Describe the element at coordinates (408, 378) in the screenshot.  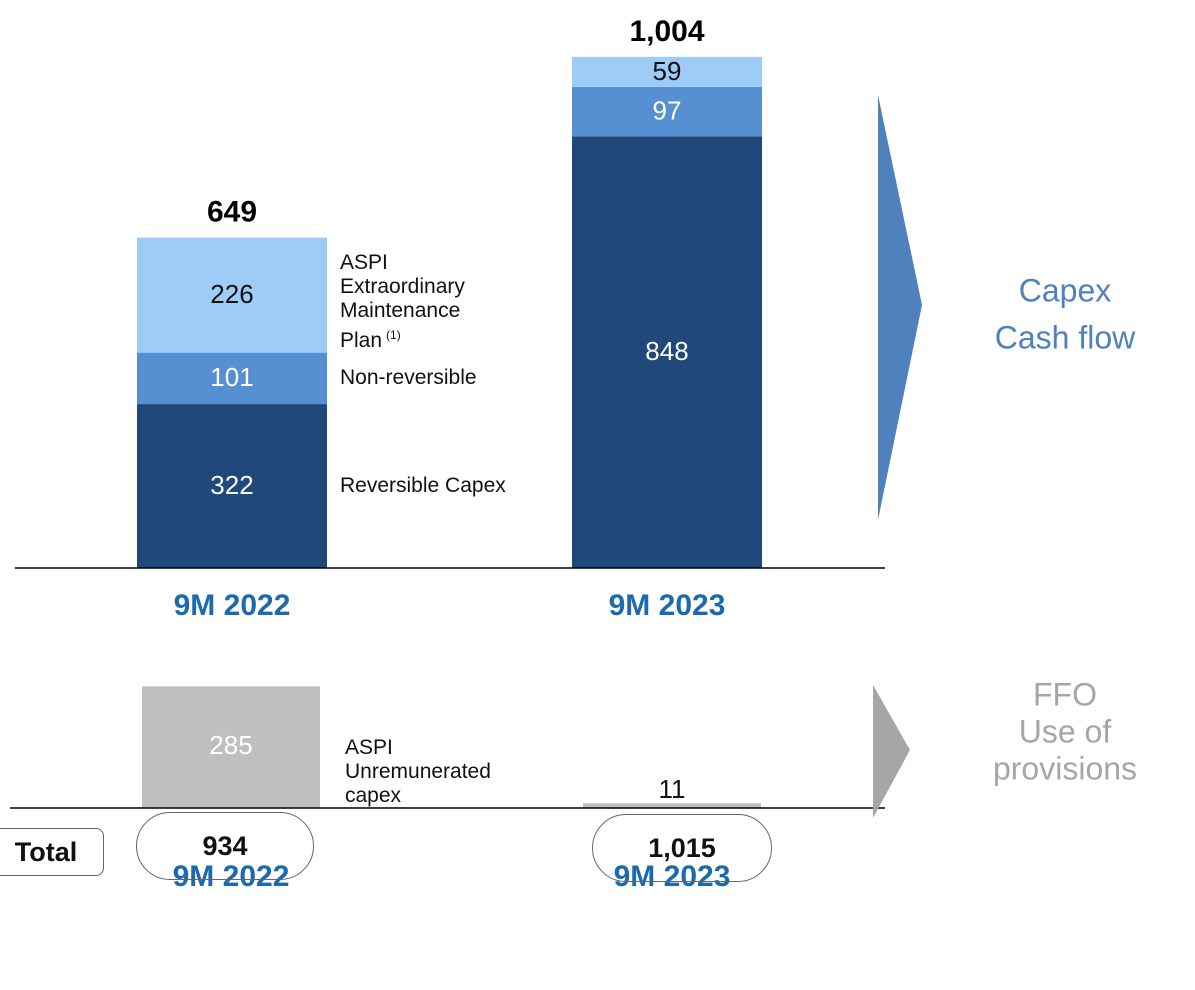
I see `legend-text: Non-reversible` at that location.